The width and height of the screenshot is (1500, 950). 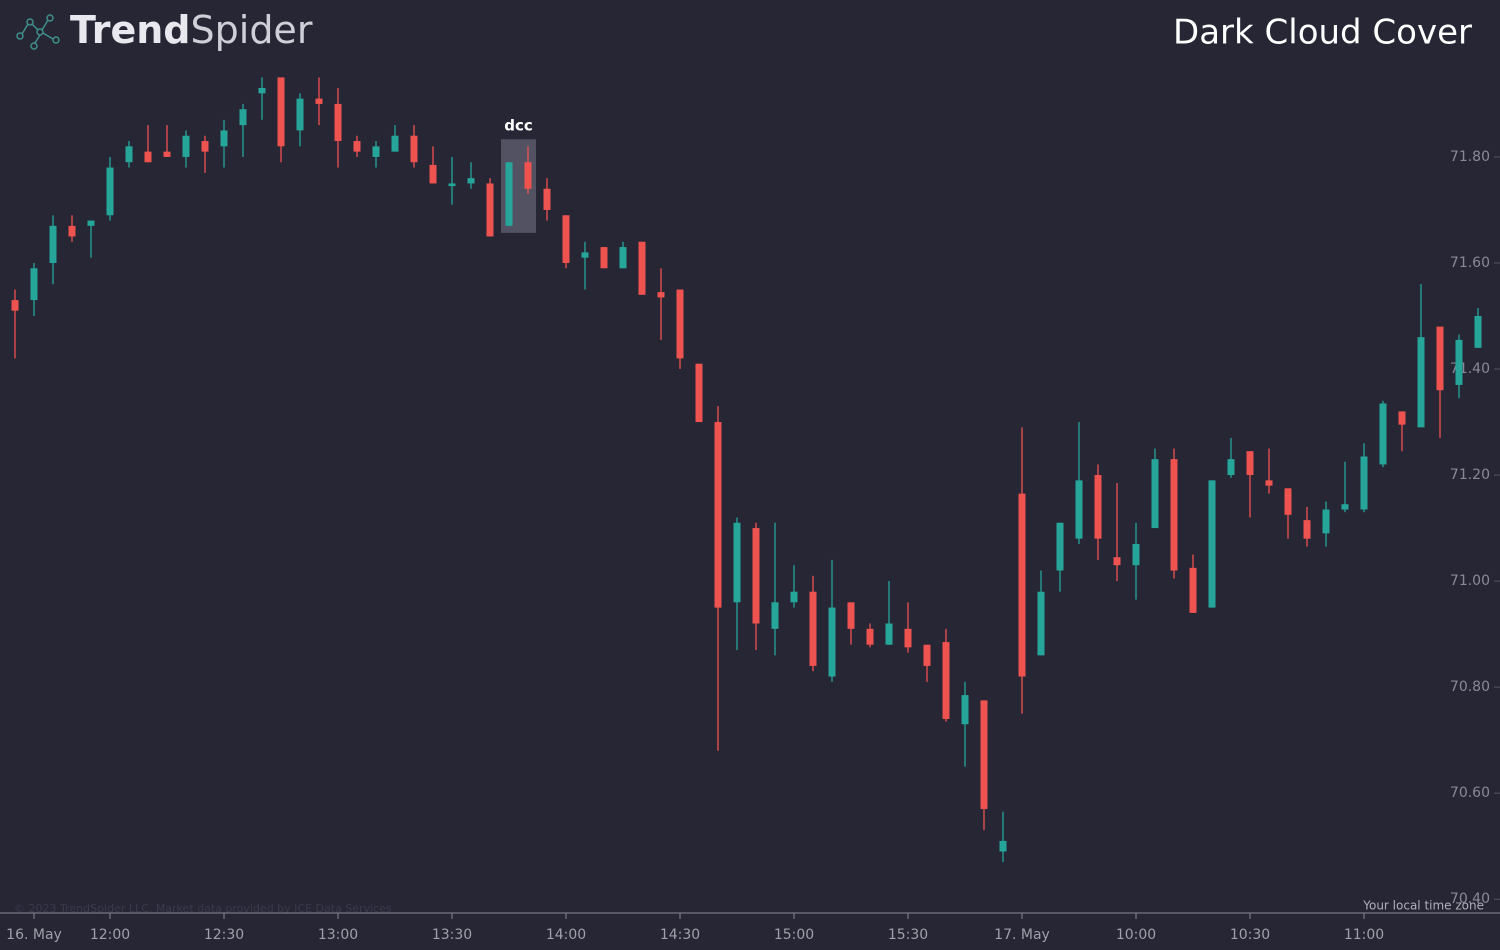 I want to click on y-tick-label: 71.20, so click(x=1470, y=475).